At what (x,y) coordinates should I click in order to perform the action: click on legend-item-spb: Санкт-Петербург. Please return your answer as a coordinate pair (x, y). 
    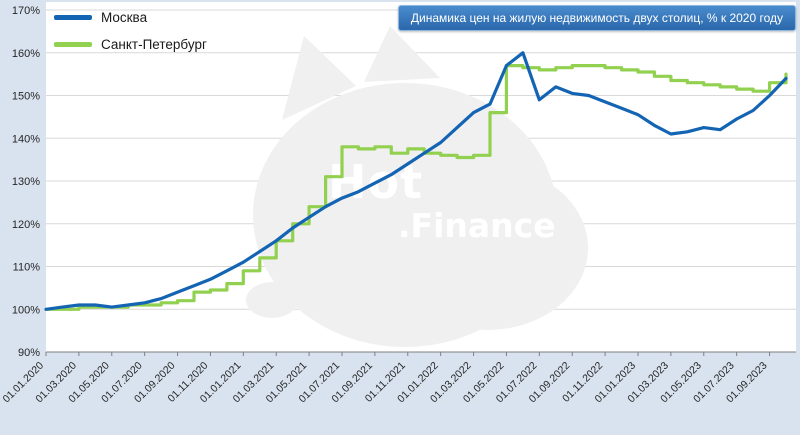
    Looking at the image, I should click on (130, 44).